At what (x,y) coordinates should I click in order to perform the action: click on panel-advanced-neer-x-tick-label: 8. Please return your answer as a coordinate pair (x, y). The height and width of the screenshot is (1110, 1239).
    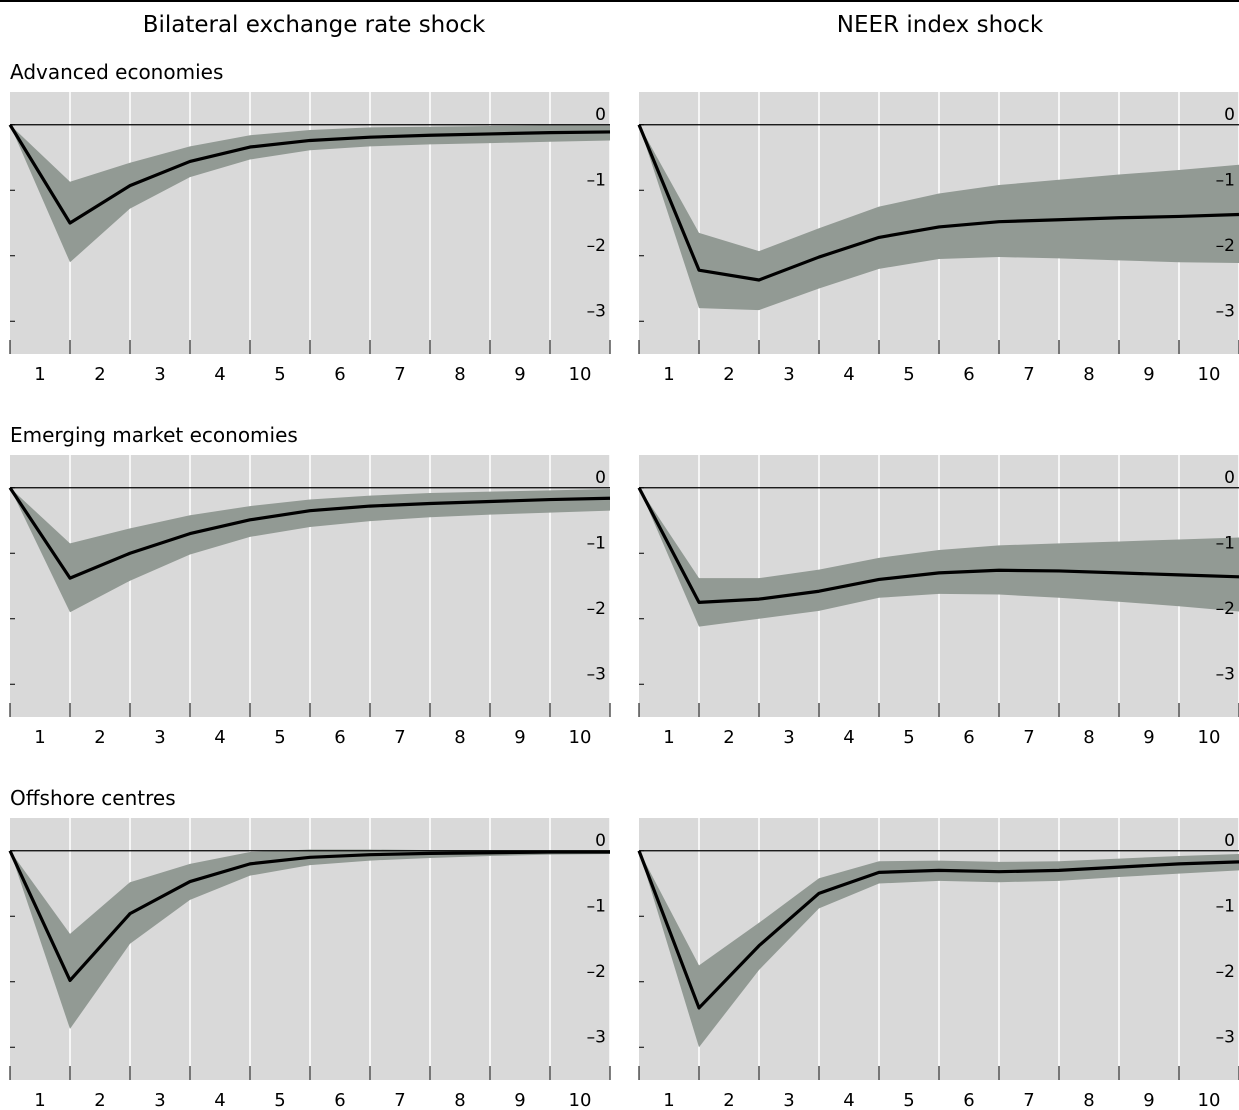
    Looking at the image, I should click on (1088, 374).